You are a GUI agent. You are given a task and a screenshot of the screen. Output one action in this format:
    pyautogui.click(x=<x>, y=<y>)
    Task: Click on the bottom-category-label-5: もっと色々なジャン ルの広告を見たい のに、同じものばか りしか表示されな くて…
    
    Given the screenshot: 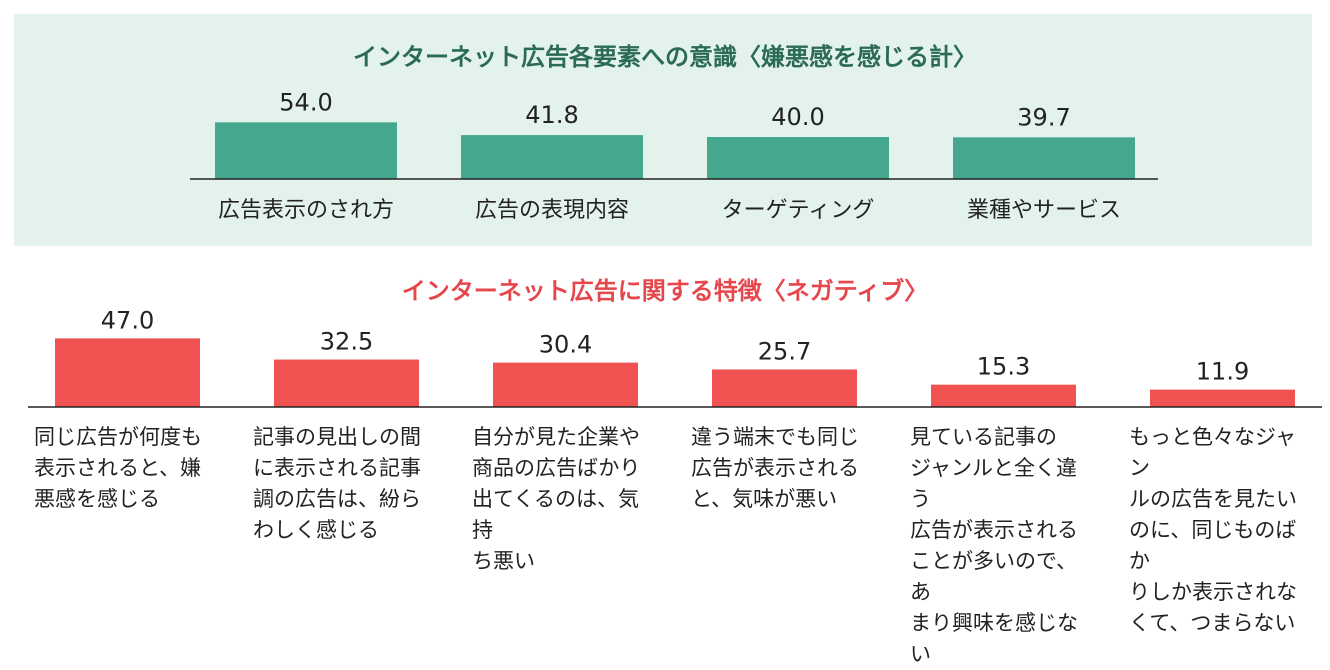 What is the action you would take?
    pyautogui.click(x=1213, y=530)
    